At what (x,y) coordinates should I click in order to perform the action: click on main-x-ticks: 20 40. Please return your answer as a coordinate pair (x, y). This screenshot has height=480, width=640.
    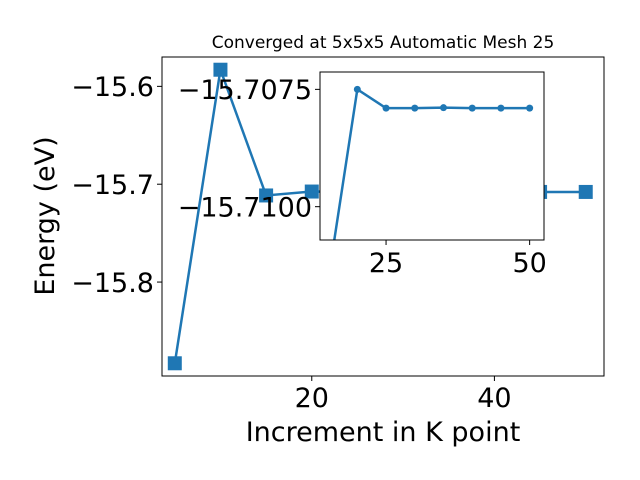
    Looking at the image, I should click on (403, 395).